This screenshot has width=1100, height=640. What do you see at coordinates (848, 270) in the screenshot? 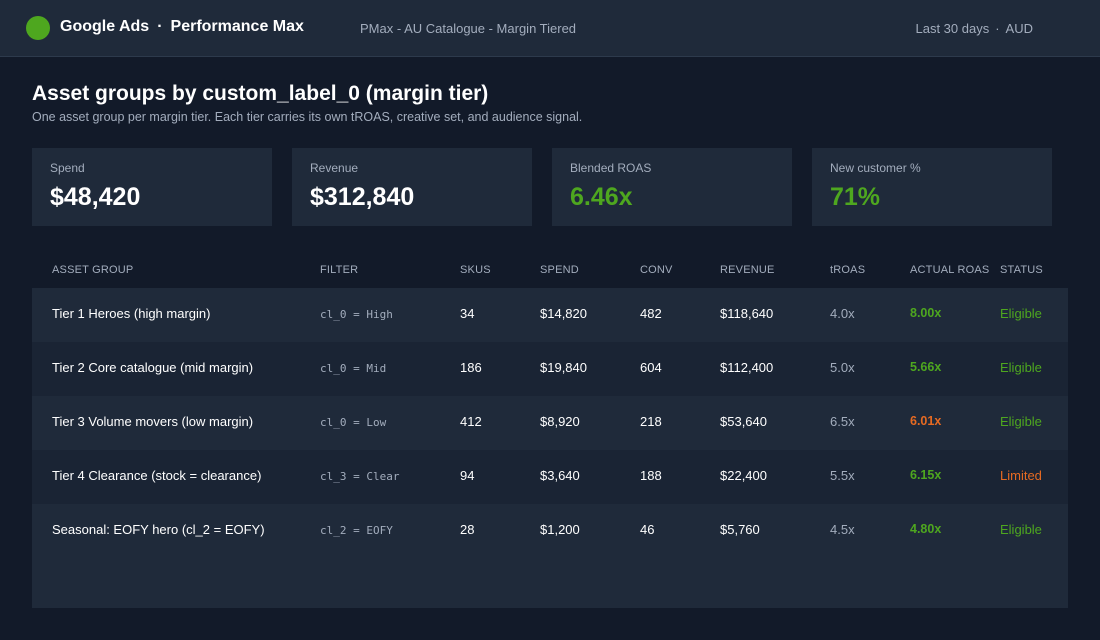
I see `column-header-troas: tROAS` at bounding box center [848, 270].